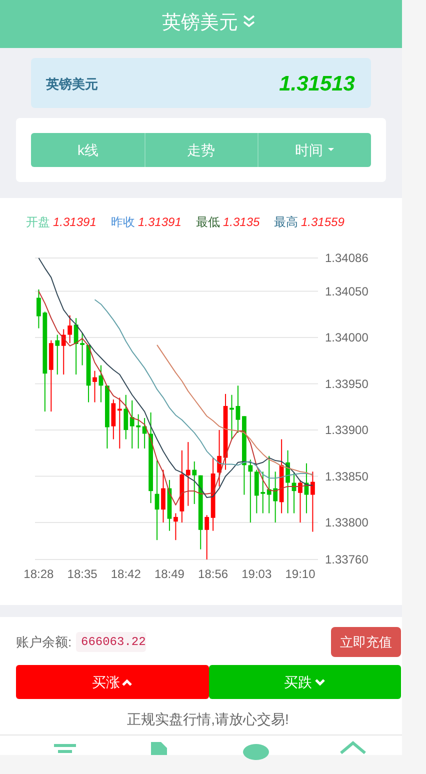 The width and height of the screenshot is (426, 774). I want to click on y-tick-label: 1.33760, so click(347, 559).